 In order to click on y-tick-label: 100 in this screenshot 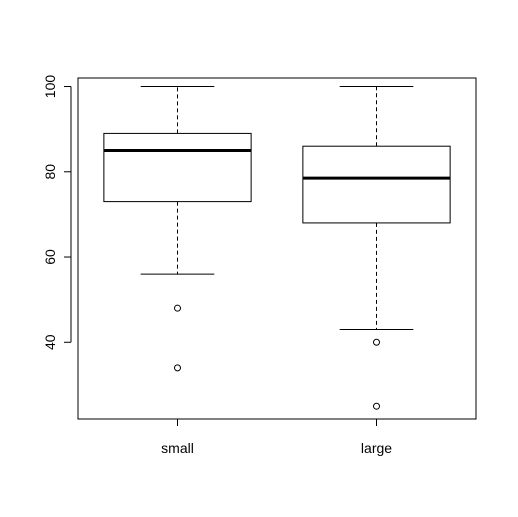, I will do `click(50, 87)`.